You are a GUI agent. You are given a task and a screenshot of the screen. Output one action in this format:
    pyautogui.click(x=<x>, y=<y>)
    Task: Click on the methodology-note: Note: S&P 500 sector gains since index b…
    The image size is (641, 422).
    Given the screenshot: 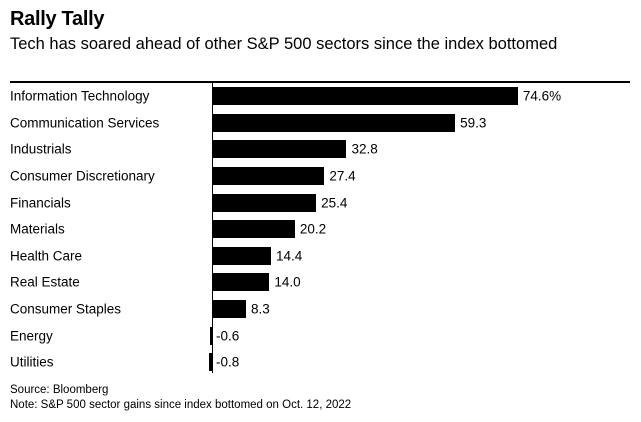 What is the action you would take?
    pyautogui.click(x=181, y=404)
    